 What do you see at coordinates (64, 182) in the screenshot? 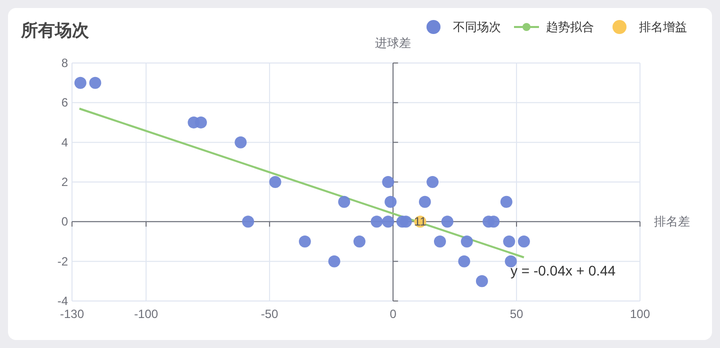
I see `y-tick-label: 2` at bounding box center [64, 182].